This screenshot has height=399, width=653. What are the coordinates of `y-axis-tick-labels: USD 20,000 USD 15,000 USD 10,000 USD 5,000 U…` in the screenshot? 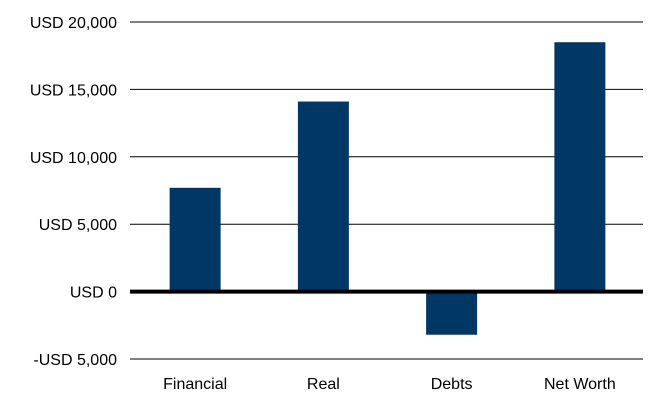 It's located at (73, 192).